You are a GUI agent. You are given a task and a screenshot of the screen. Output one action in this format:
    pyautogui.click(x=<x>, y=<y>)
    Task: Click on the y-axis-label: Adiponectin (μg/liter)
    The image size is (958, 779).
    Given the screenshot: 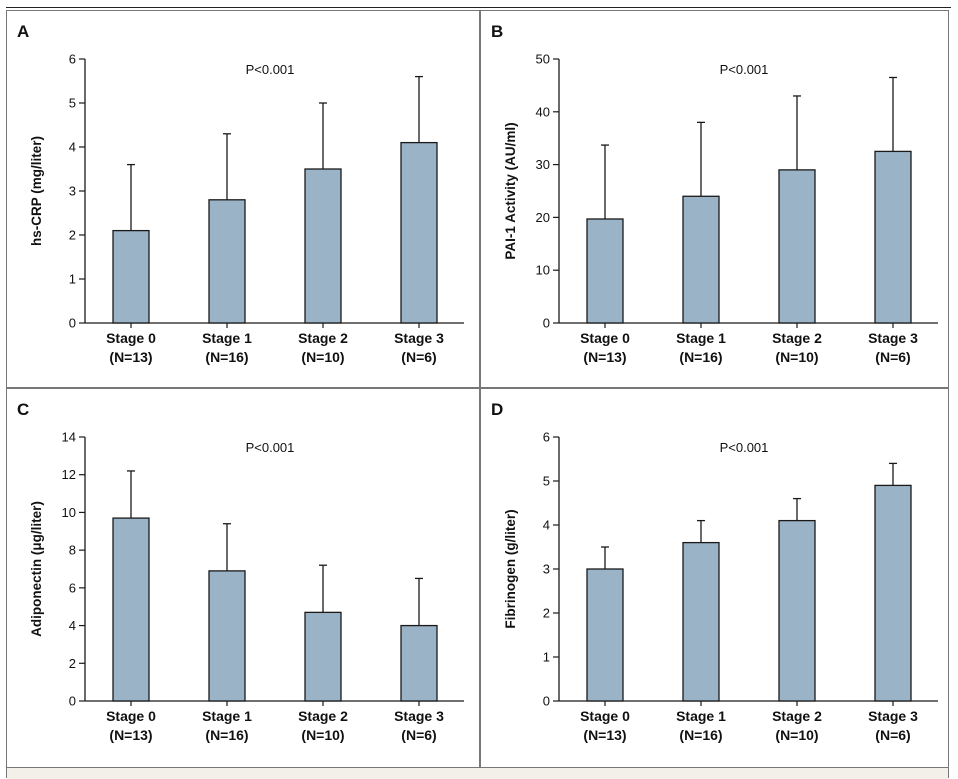 What is the action you would take?
    pyautogui.click(x=36, y=569)
    